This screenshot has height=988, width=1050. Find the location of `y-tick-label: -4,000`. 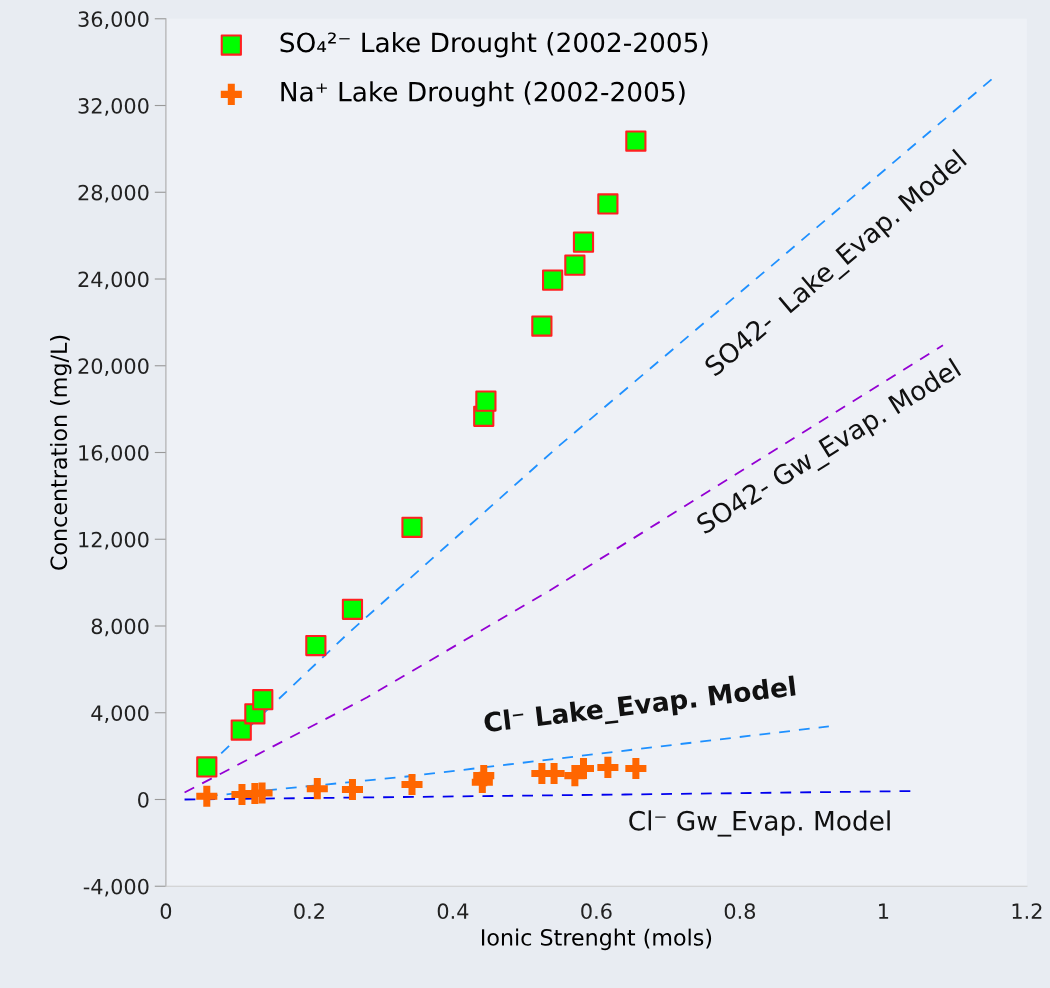

y-tick-label: -4,000 is located at coordinates (116, 887).